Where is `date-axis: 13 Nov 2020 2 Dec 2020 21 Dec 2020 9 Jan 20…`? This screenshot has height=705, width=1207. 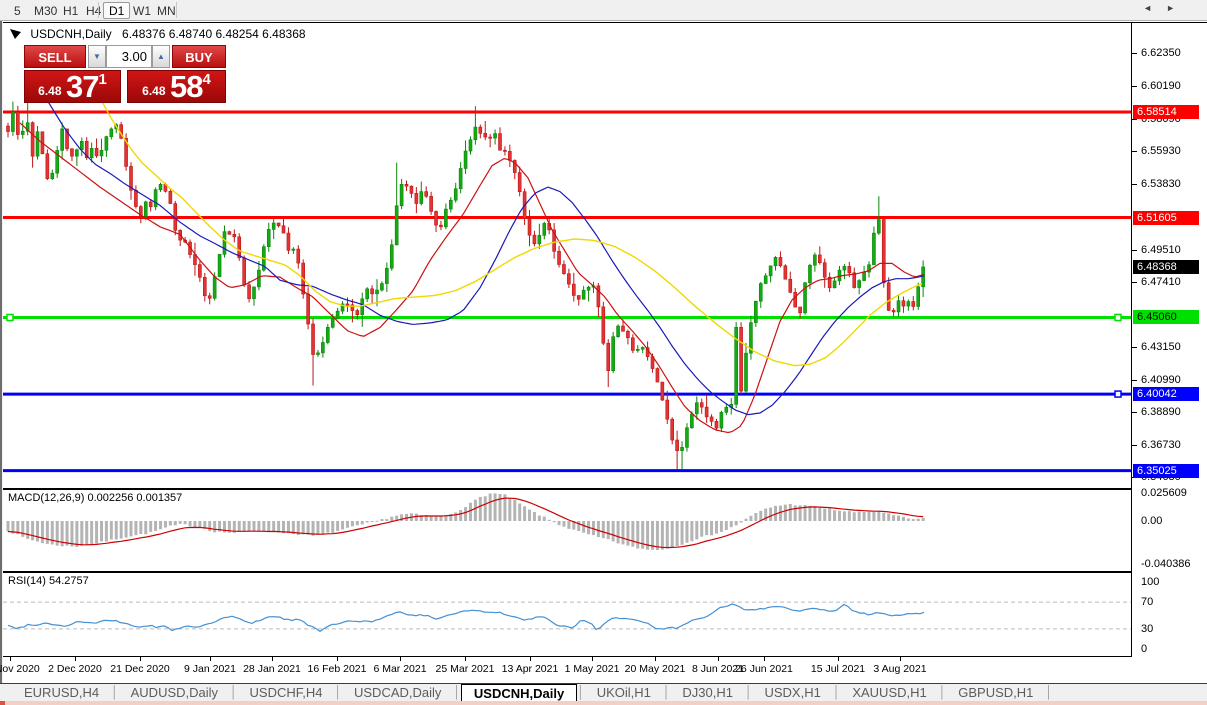
date-axis: 13 Nov 2020 2 Dec 2020 21 Dec 2020 9 Jan 20… is located at coordinates (565, 669).